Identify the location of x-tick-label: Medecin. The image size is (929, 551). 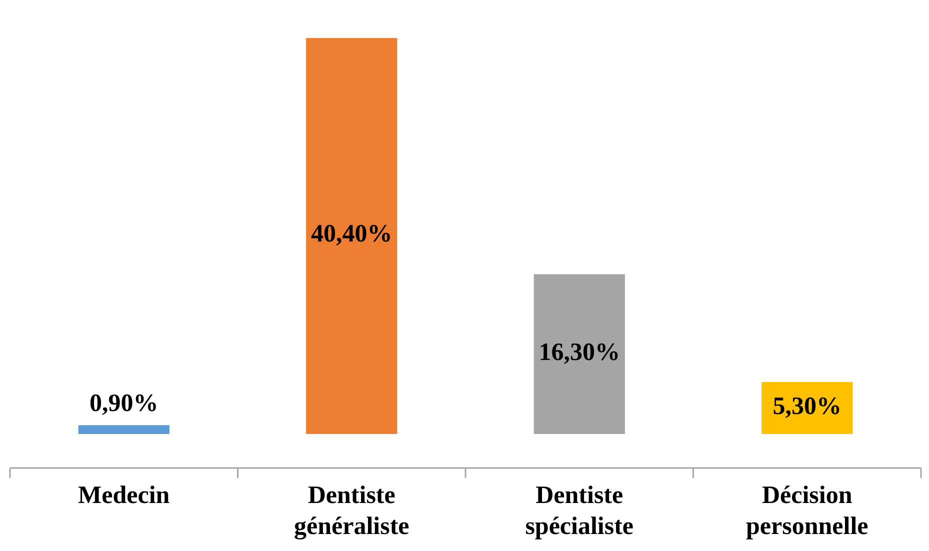
(124, 495).